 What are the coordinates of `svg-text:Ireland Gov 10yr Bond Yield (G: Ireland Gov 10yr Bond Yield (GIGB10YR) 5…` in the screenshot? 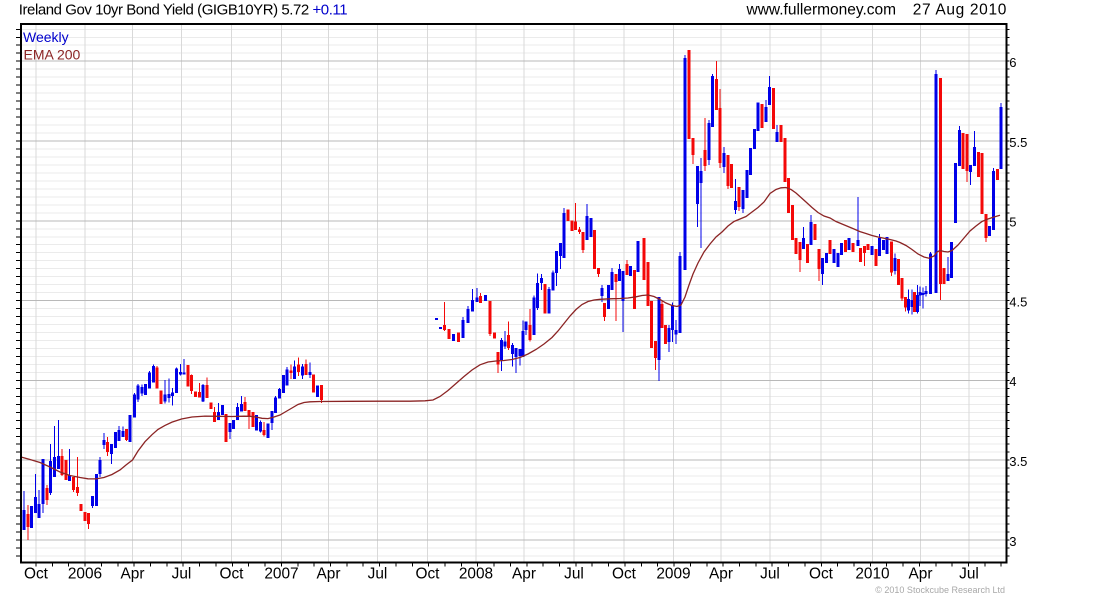 It's located at (183, 9).